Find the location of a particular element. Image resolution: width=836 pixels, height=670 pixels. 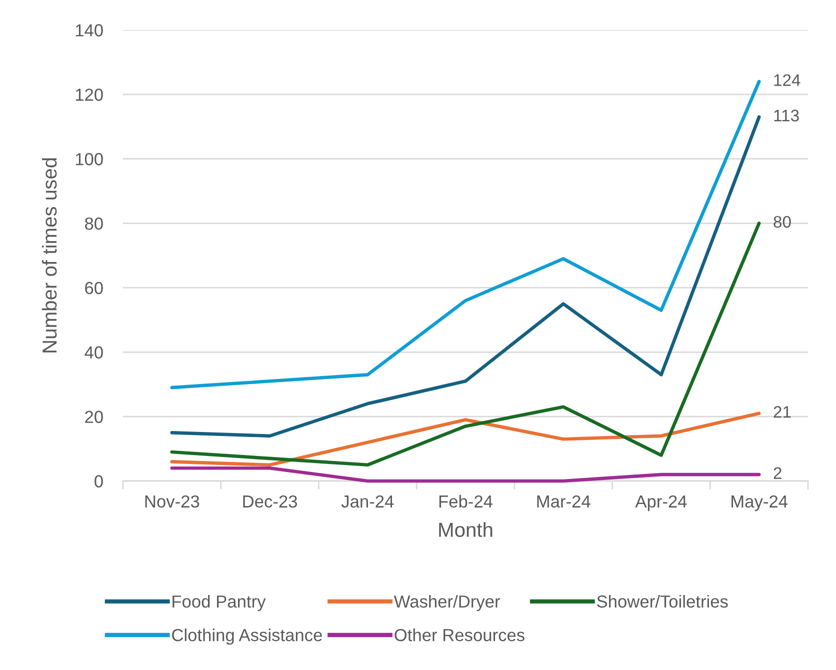

y-tick-label: 80 is located at coordinates (94, 223).